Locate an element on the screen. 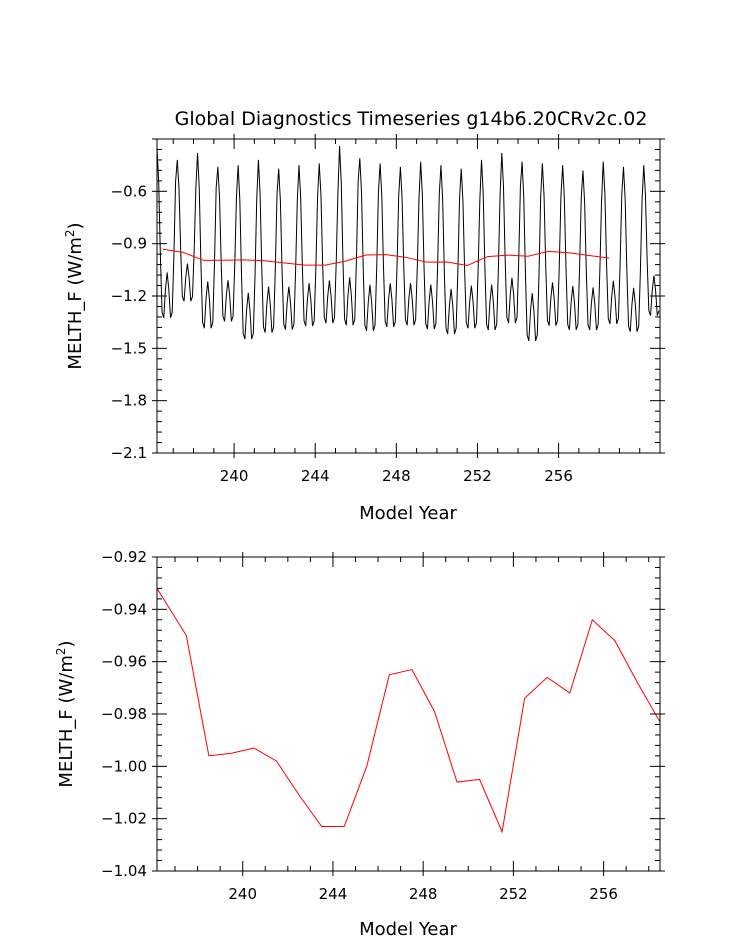 The height and width of the screenshot is (945, 733). top-y-axis-label: MELTH_F (W/m2) is located at coordinates (74, 295).